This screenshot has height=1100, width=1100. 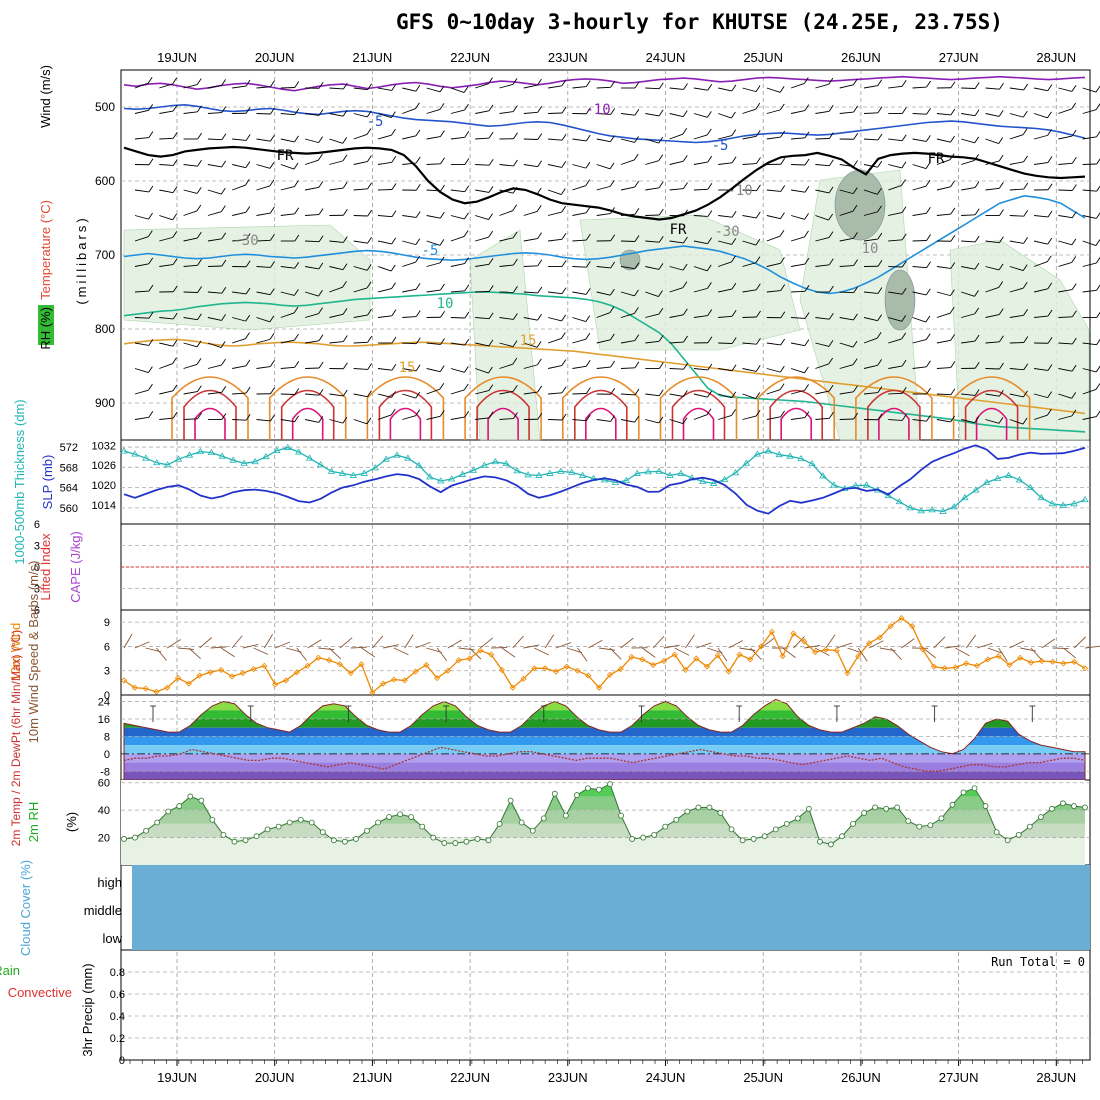 I want to click on contour-label: -30, so click(x=726, y=232).